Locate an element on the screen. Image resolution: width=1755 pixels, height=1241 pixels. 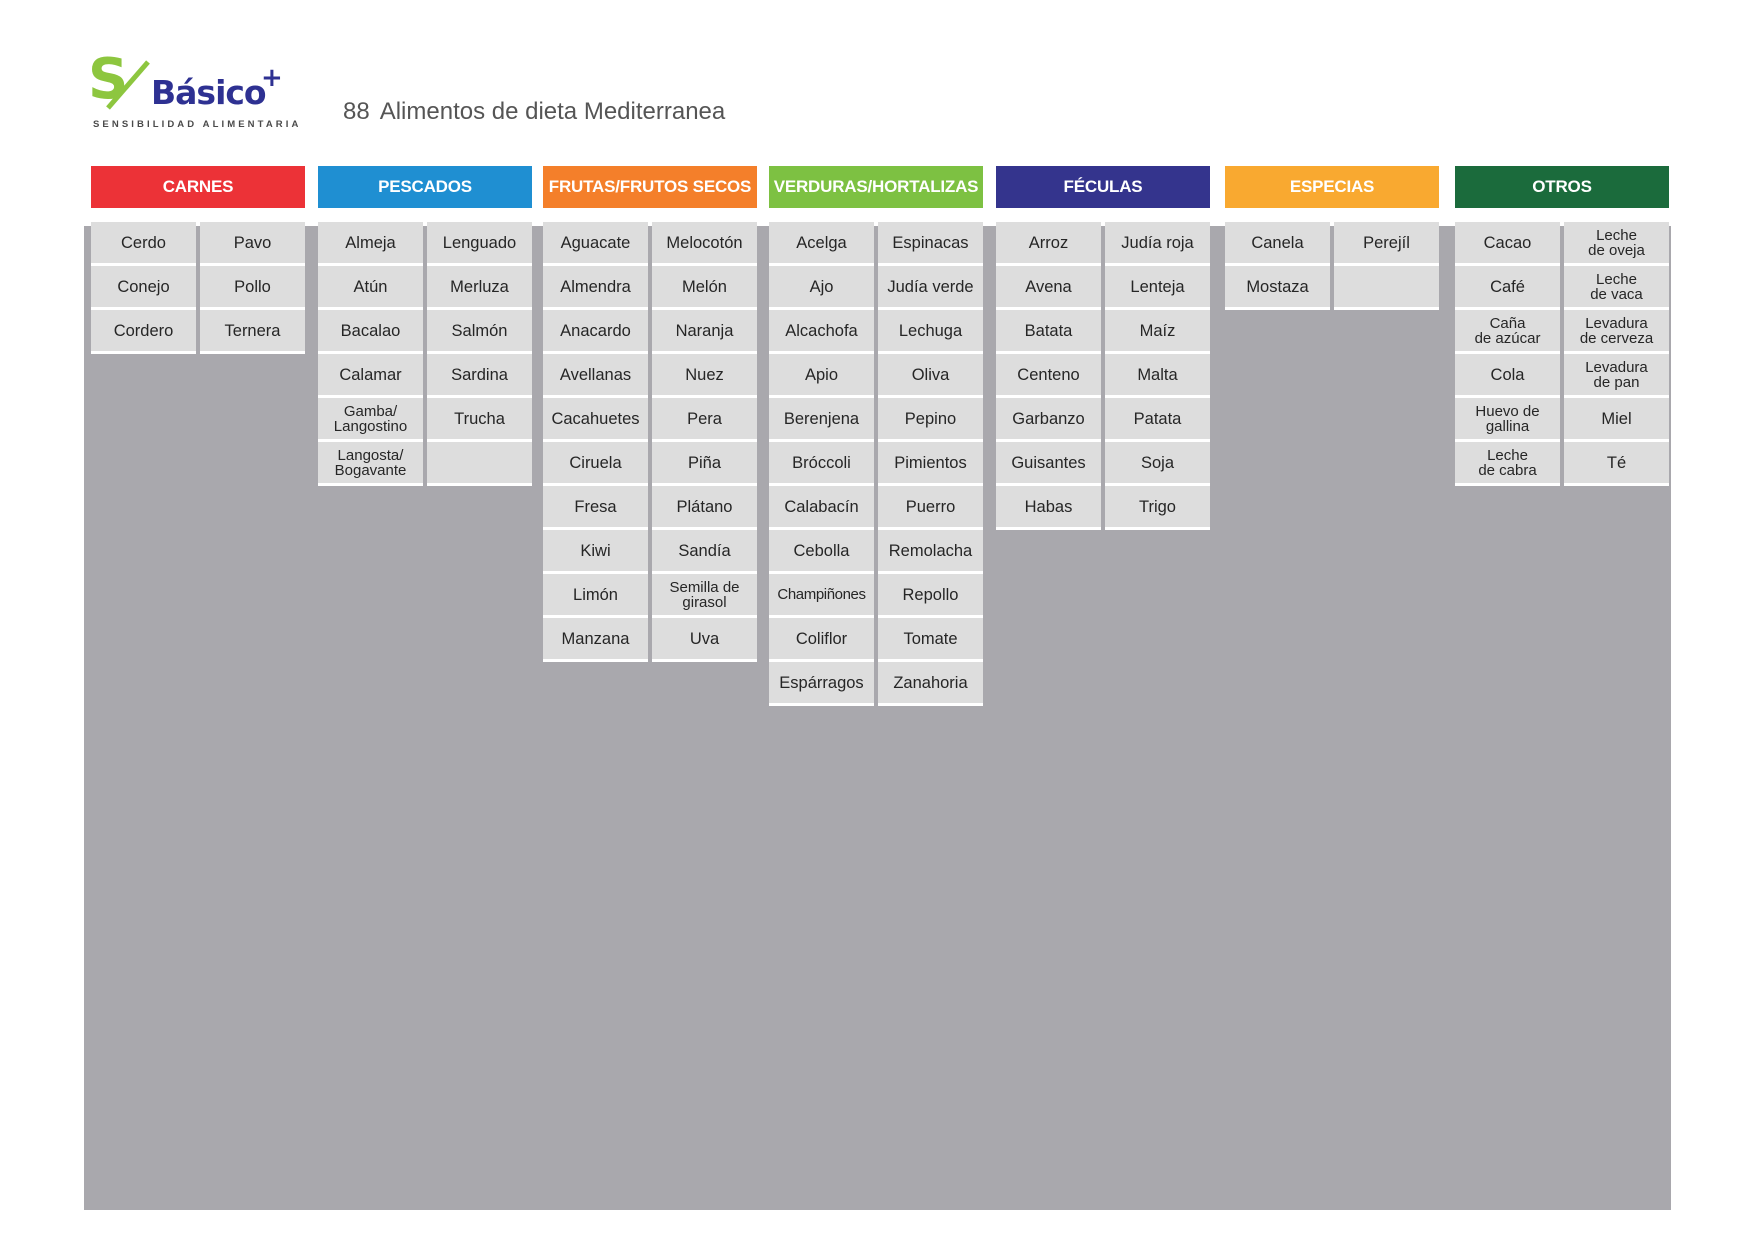
food-item: Mostaza is located at coordinates (1277, 288).